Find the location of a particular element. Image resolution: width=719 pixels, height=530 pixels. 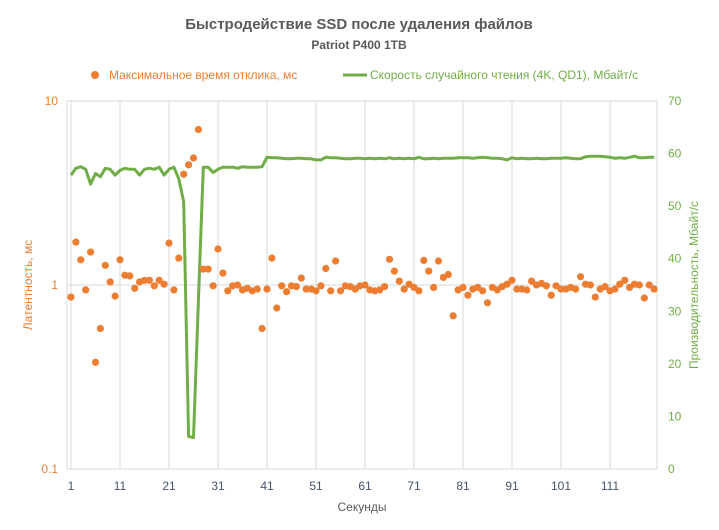

x-tick-label: 41 is located at coordinates (267, 486).